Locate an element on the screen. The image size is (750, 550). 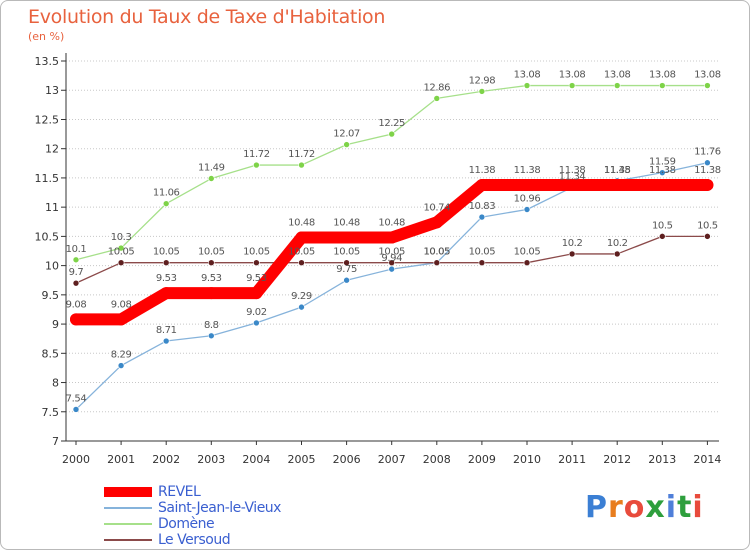
data-label: 12.25 is located at coordinates (391, 123).